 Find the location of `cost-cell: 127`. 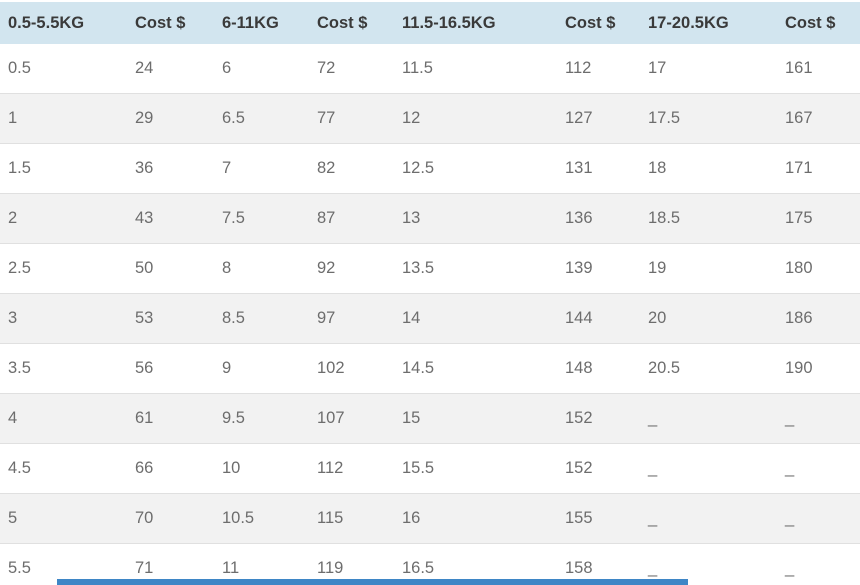

cost-cell: 127 is located at coordinates (598, 118).